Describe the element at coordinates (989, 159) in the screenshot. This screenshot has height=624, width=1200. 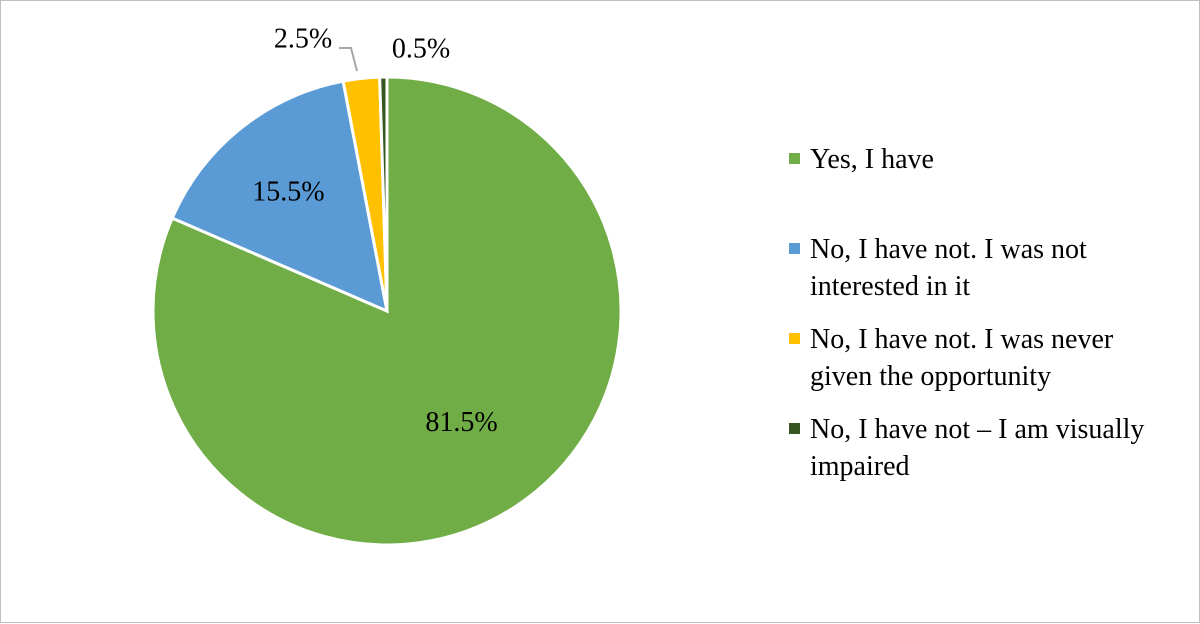
I see `legend-item-1: Yes, I have` at that location.